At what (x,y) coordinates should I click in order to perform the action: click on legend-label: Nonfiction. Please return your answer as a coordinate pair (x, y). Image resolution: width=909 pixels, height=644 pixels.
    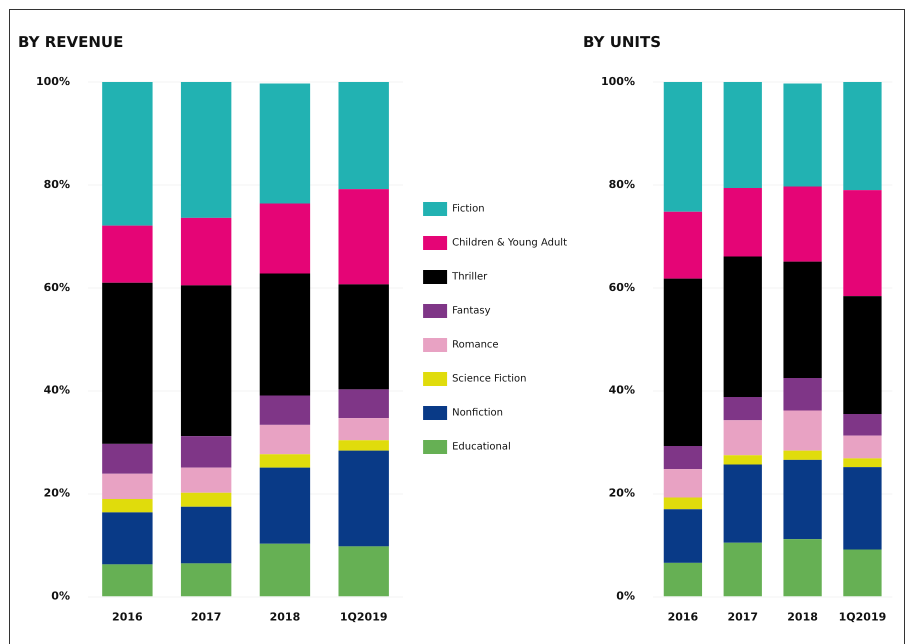
    Looking at the image, I should click on (477, 413).